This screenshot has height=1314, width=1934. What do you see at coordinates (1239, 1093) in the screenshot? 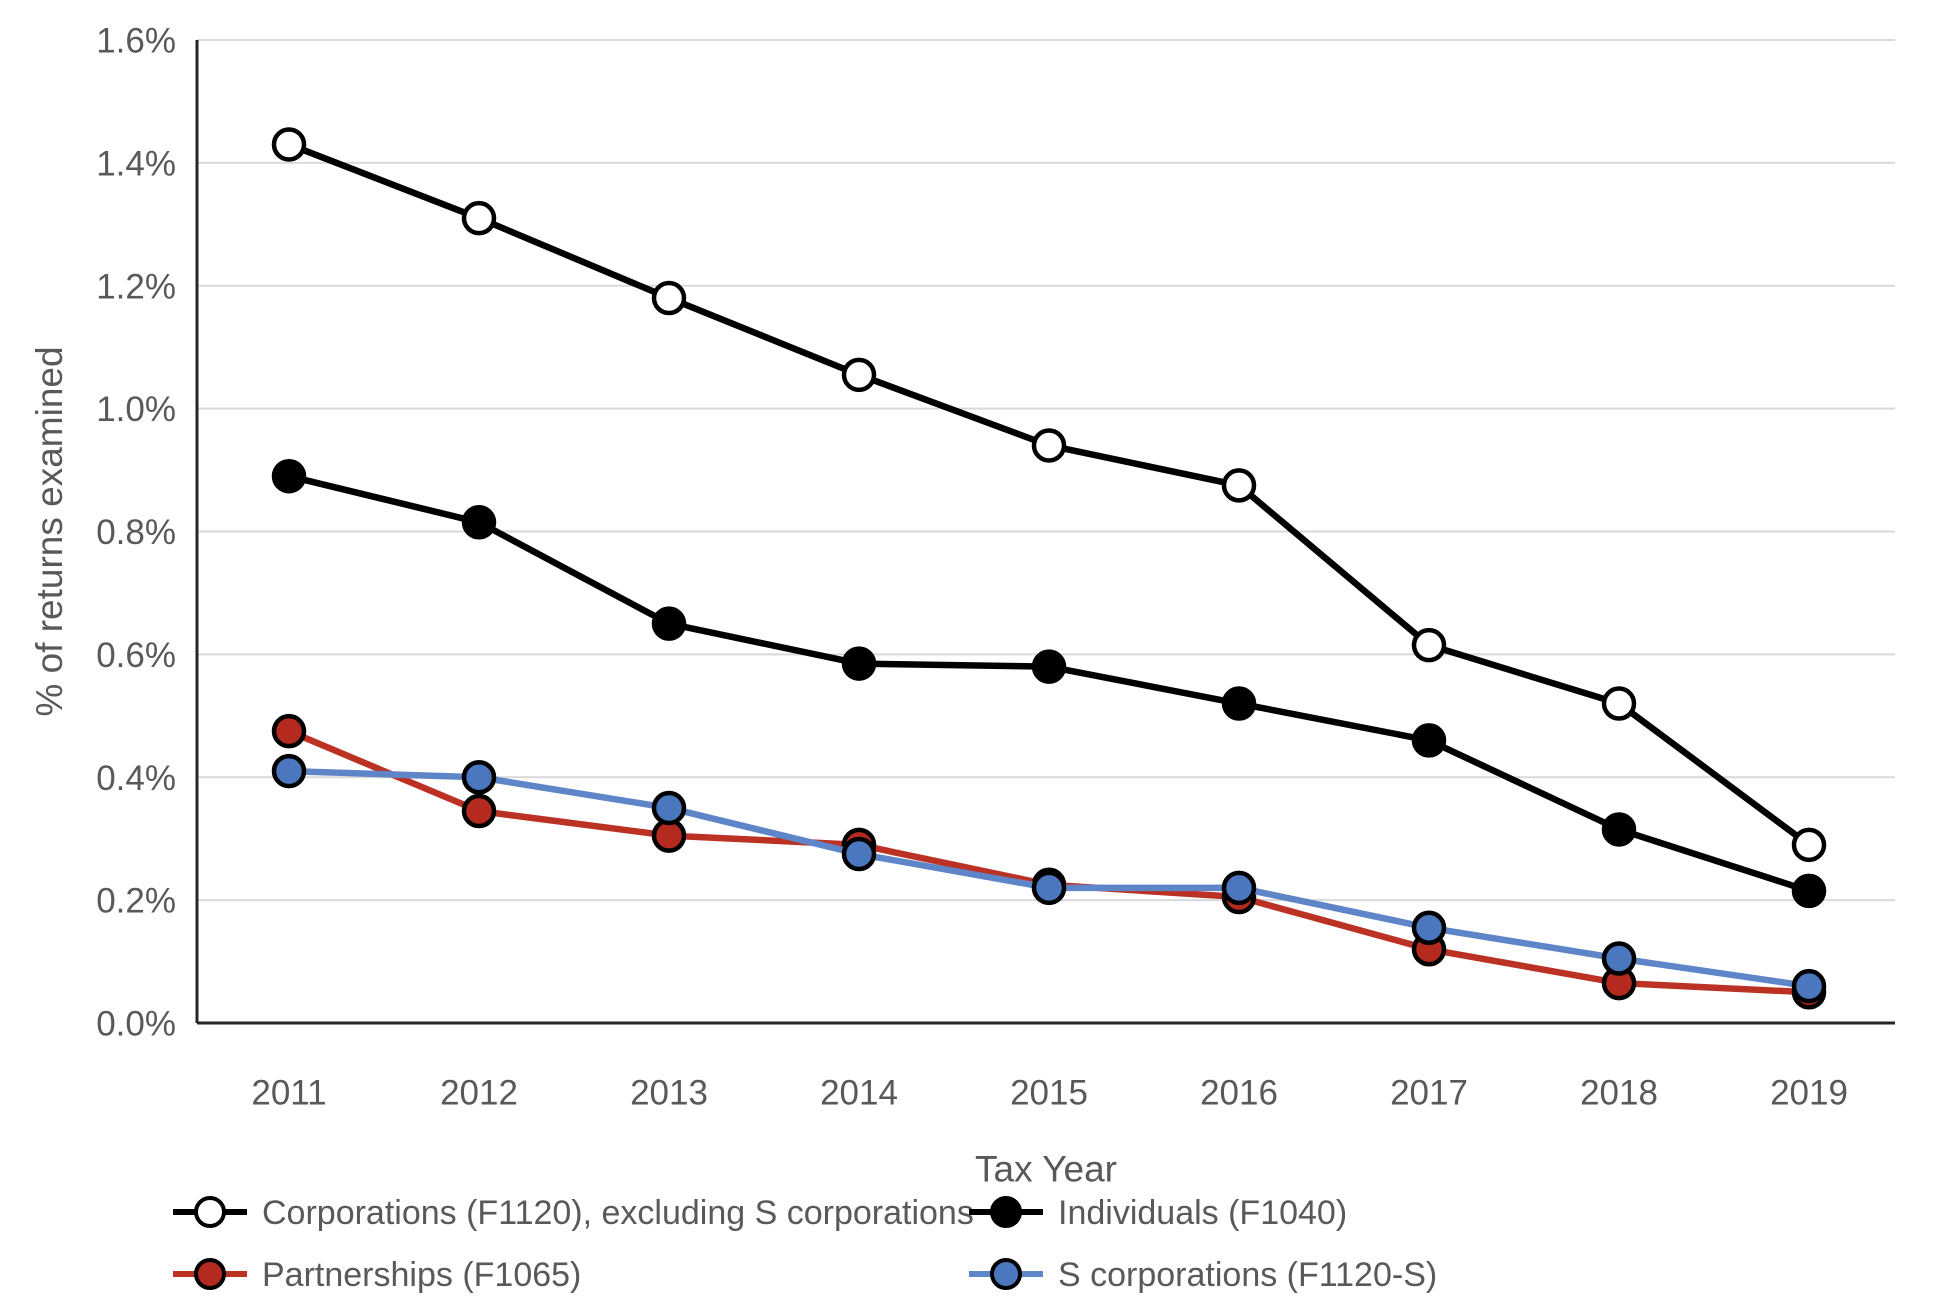
I see `x-tick-label: 2016` at bounding box center [1239, 1093].